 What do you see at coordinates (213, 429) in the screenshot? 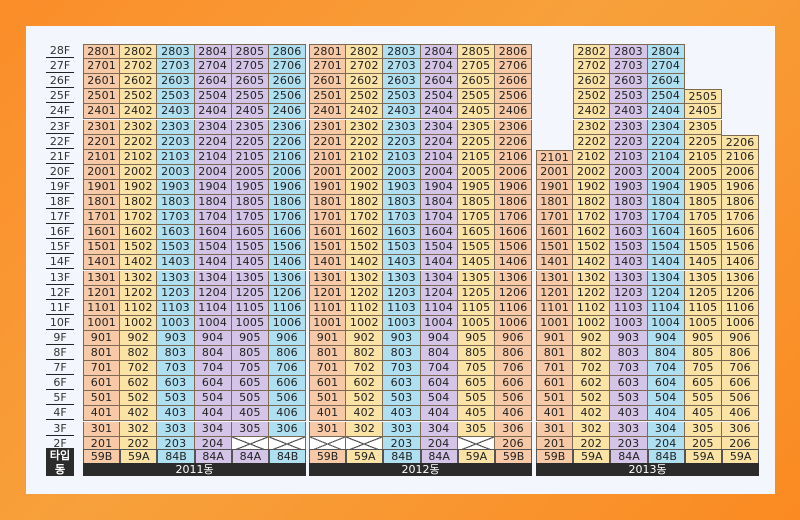
I see `unit-cell: 304` at bounding box center [213, 429].